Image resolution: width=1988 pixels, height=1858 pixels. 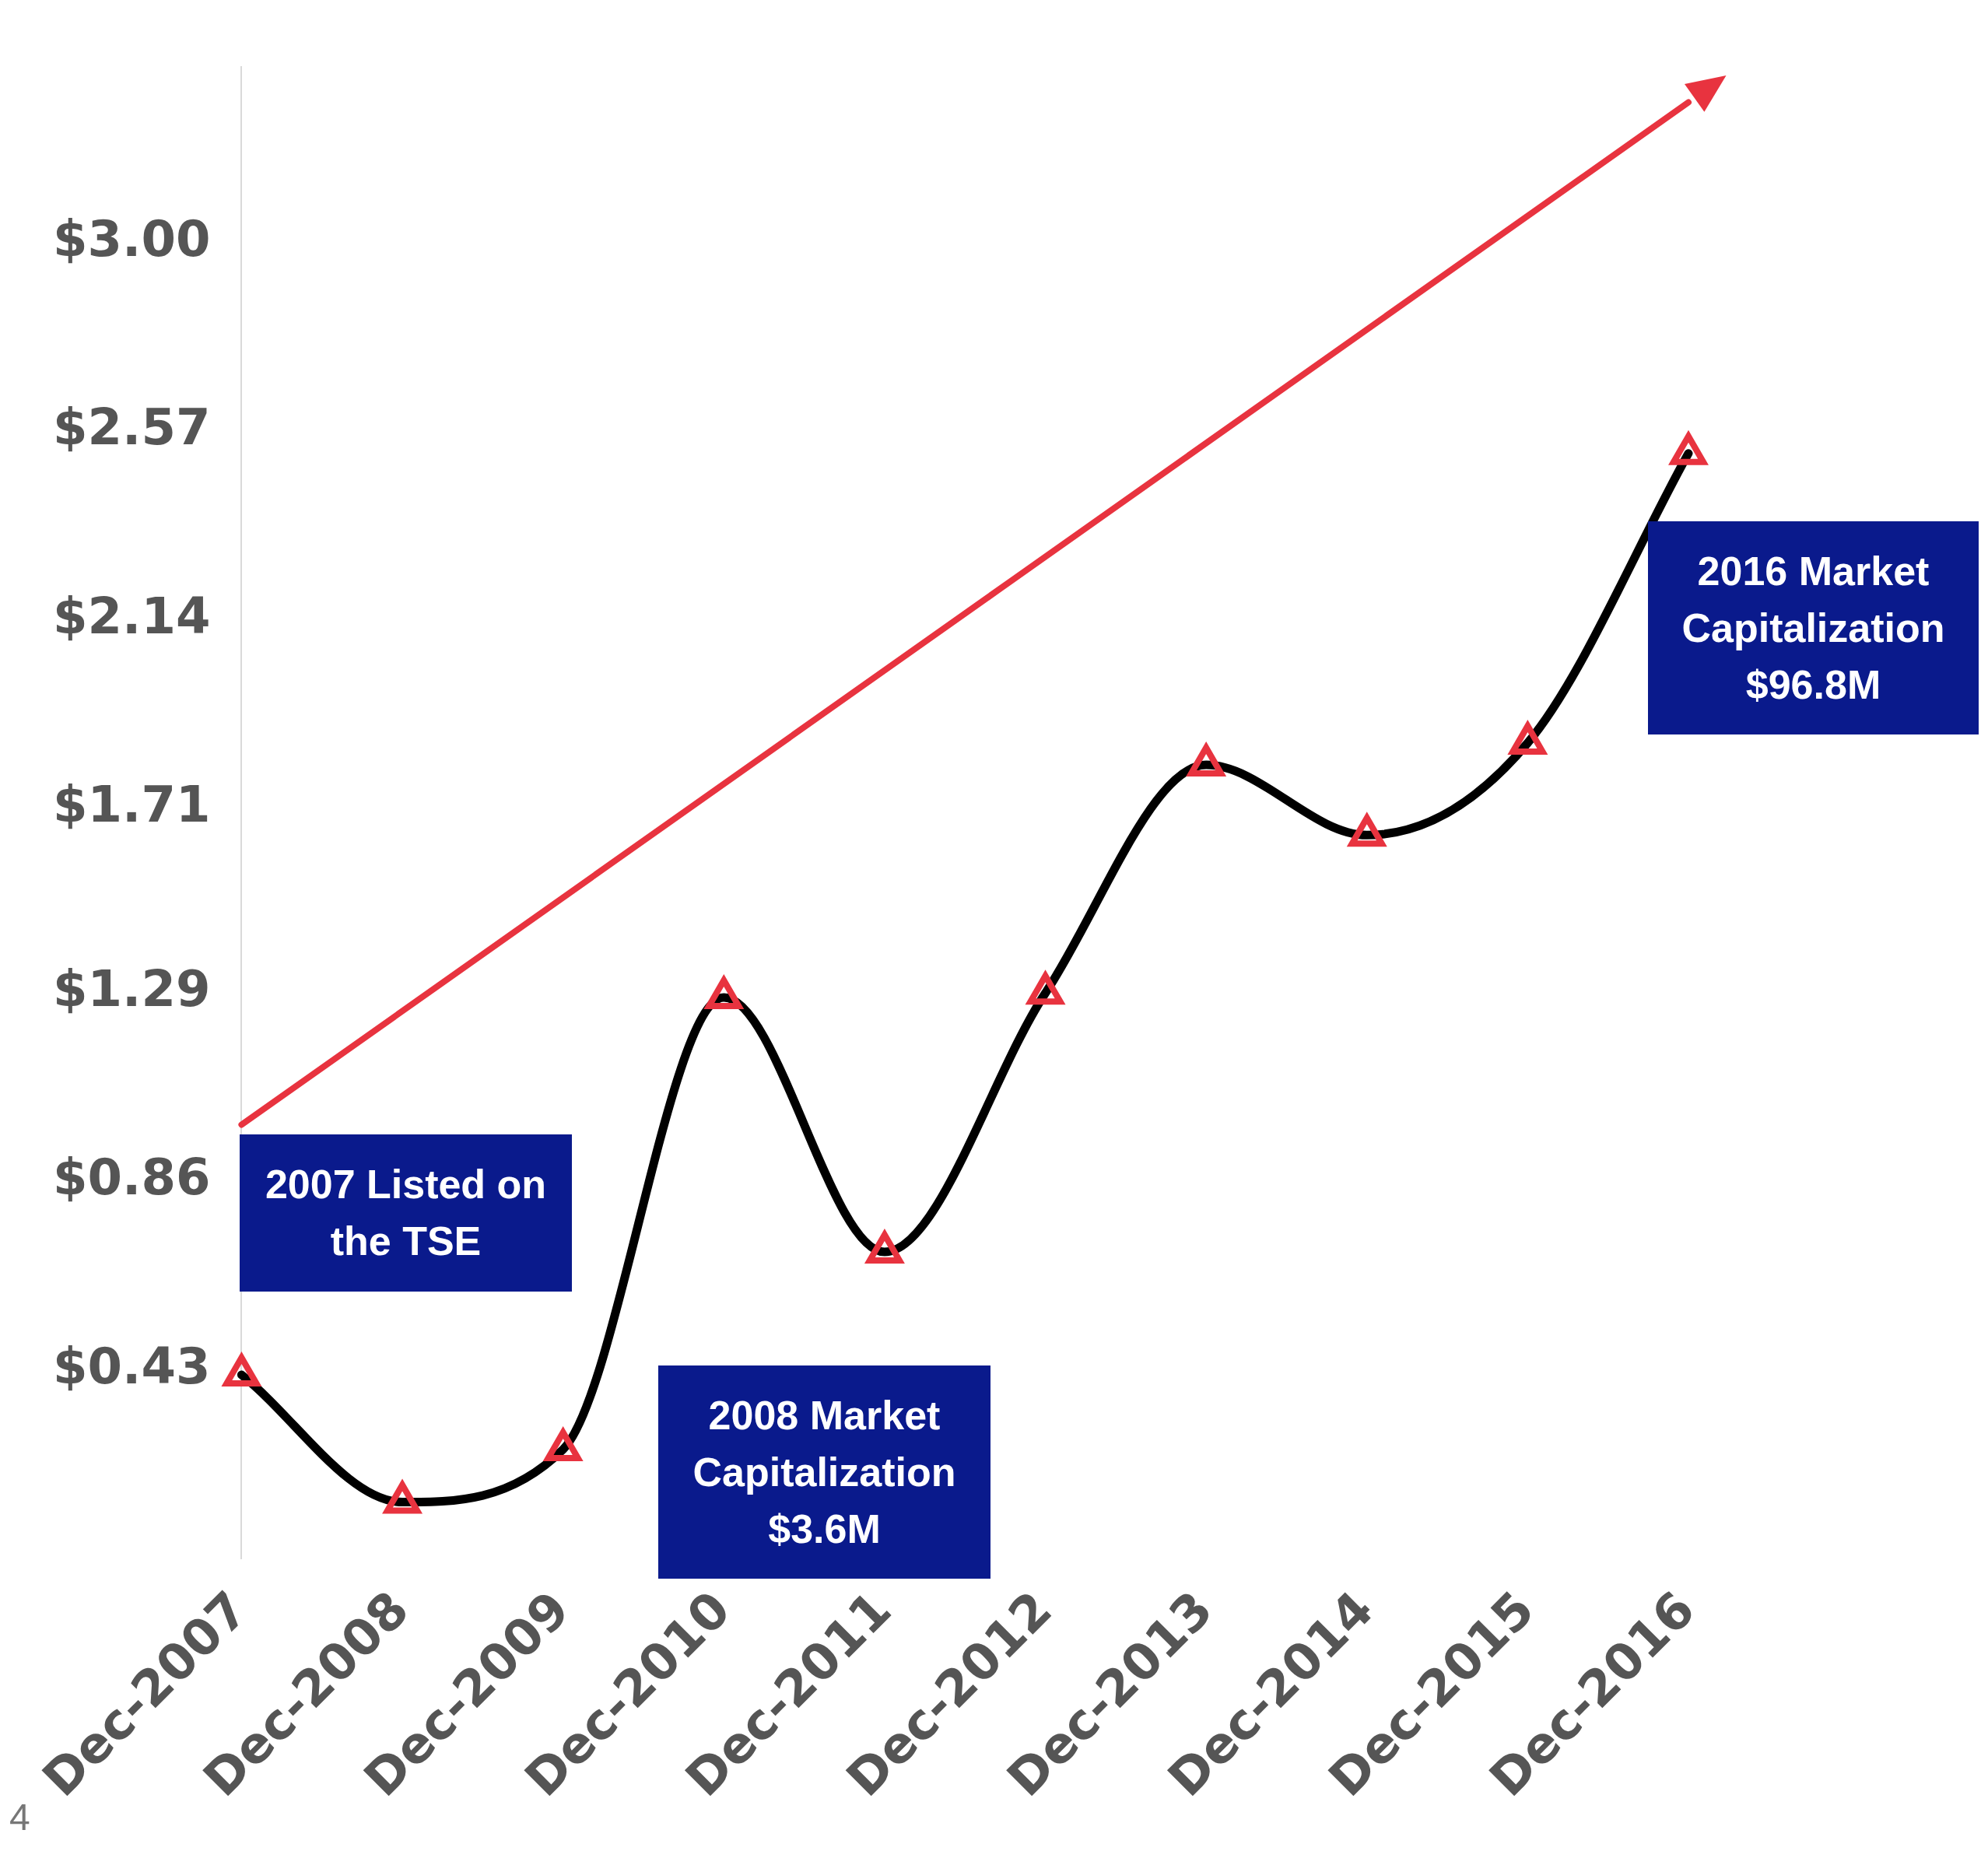 What do you see at coordinates (1814, 628) in the screenshot?
I see `annotation: 2016 Market Capitalization $96.8M` at bounding box center [1814, 628].